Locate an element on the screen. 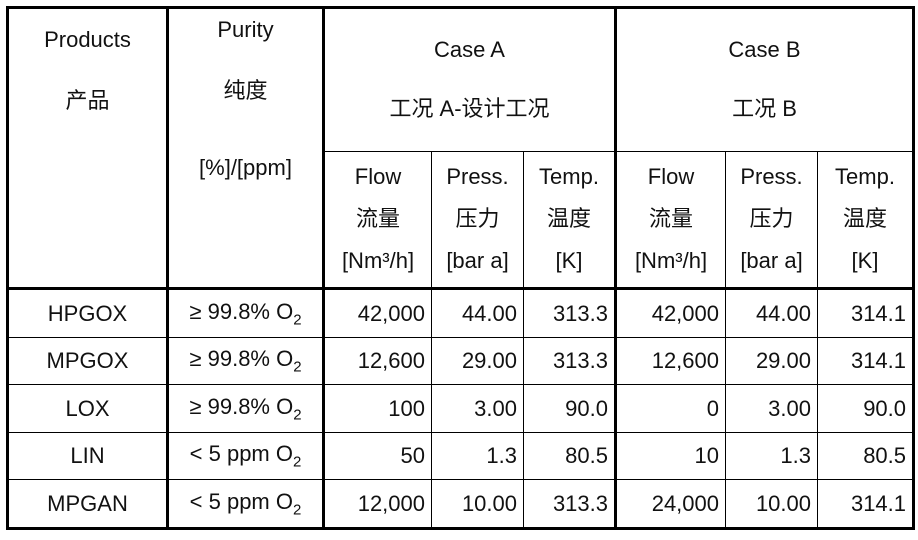 The width and height of the screenshot is (918, 540). purity-header-en: Purity is located at coordinates (245, 29).